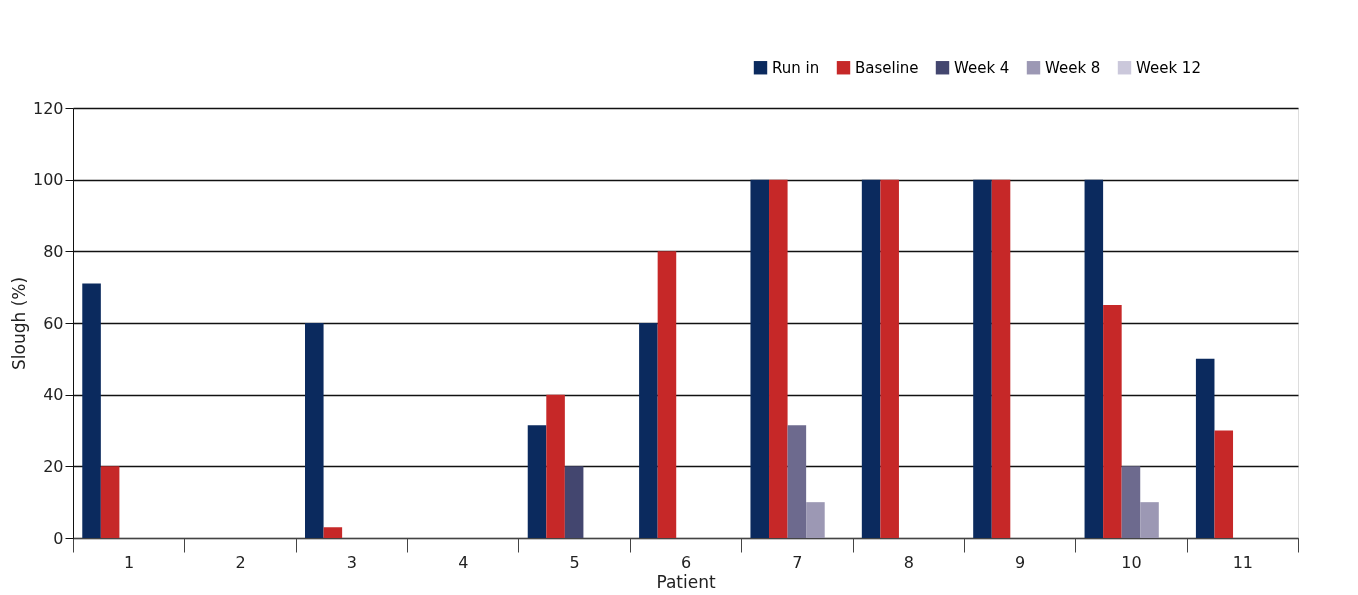 The image size is (1358, 595). I want to click on y-tick-label: 20, so click(53, 466).